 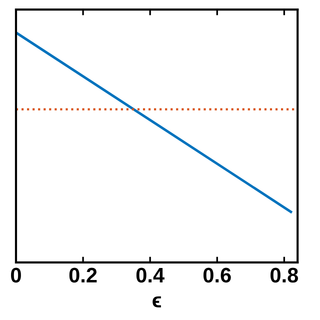 I want to click on x-tick-label: 0, so click(x=16, y=275).